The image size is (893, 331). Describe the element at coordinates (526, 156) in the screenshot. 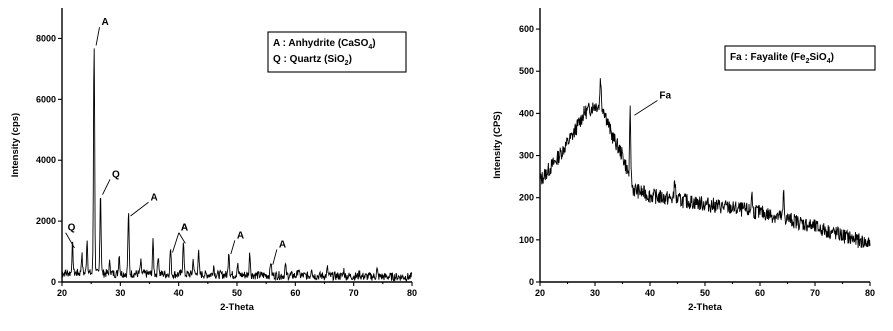

I see `y-tick-label: 300` at that location.